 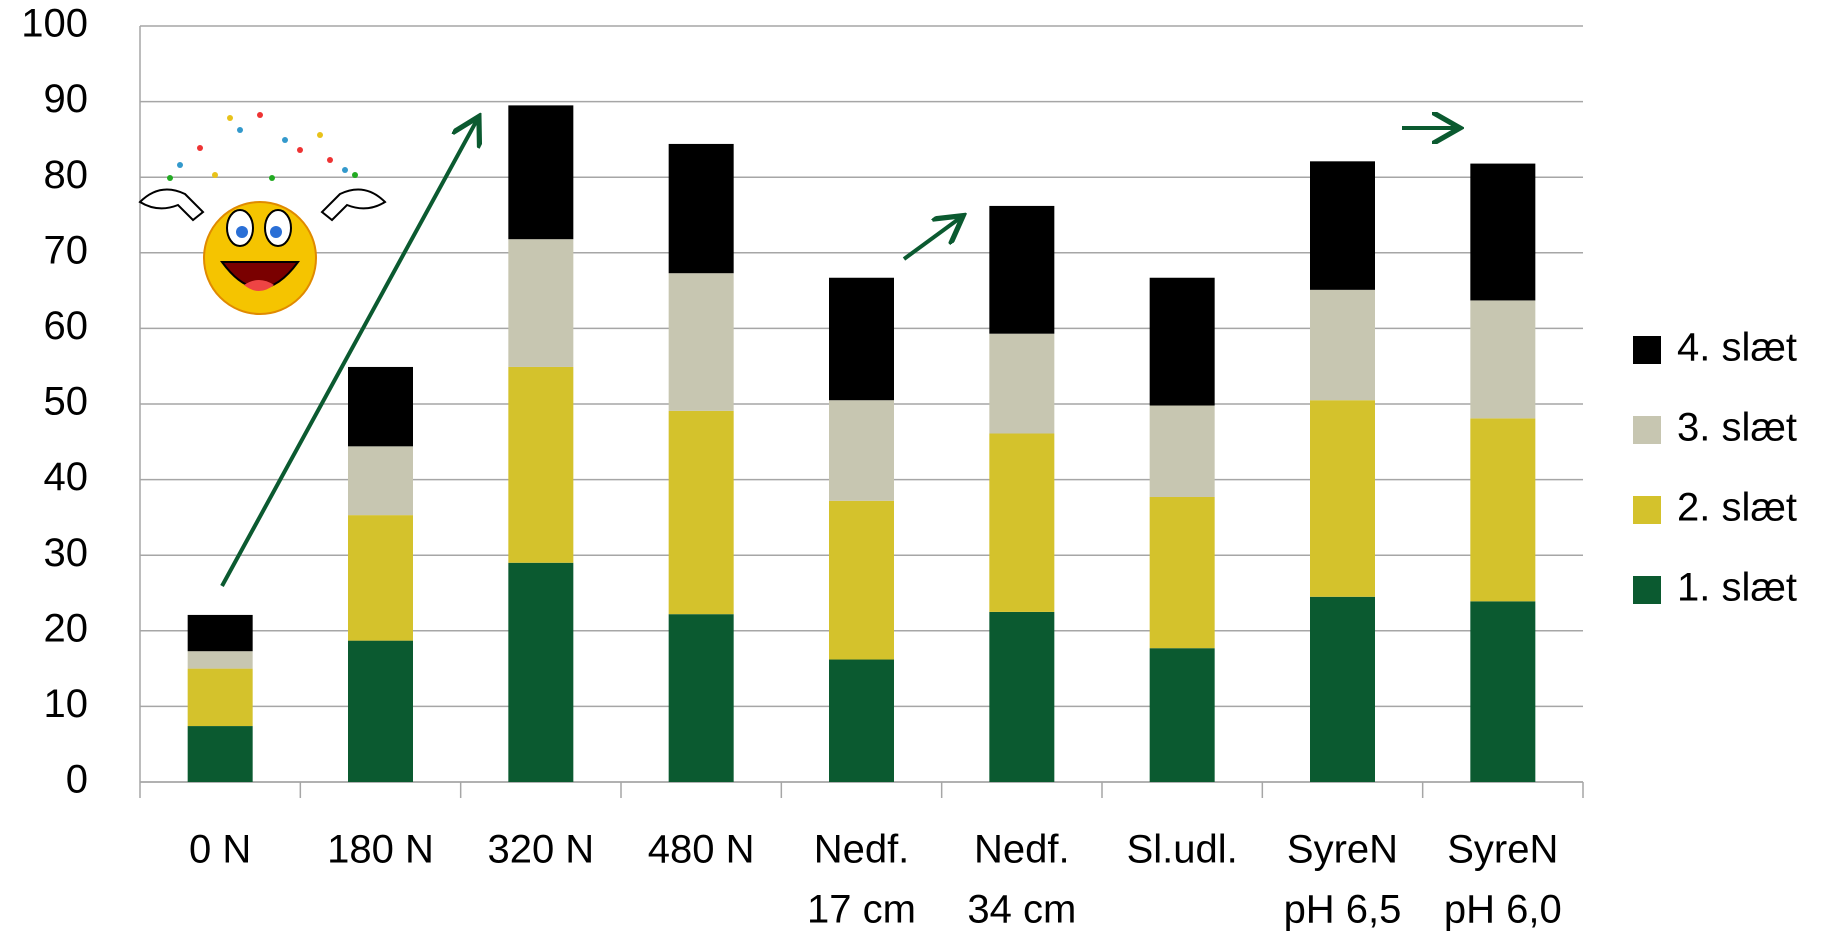 I want to click on legend-label: 2. slæt, so click(x=1737, y=508).